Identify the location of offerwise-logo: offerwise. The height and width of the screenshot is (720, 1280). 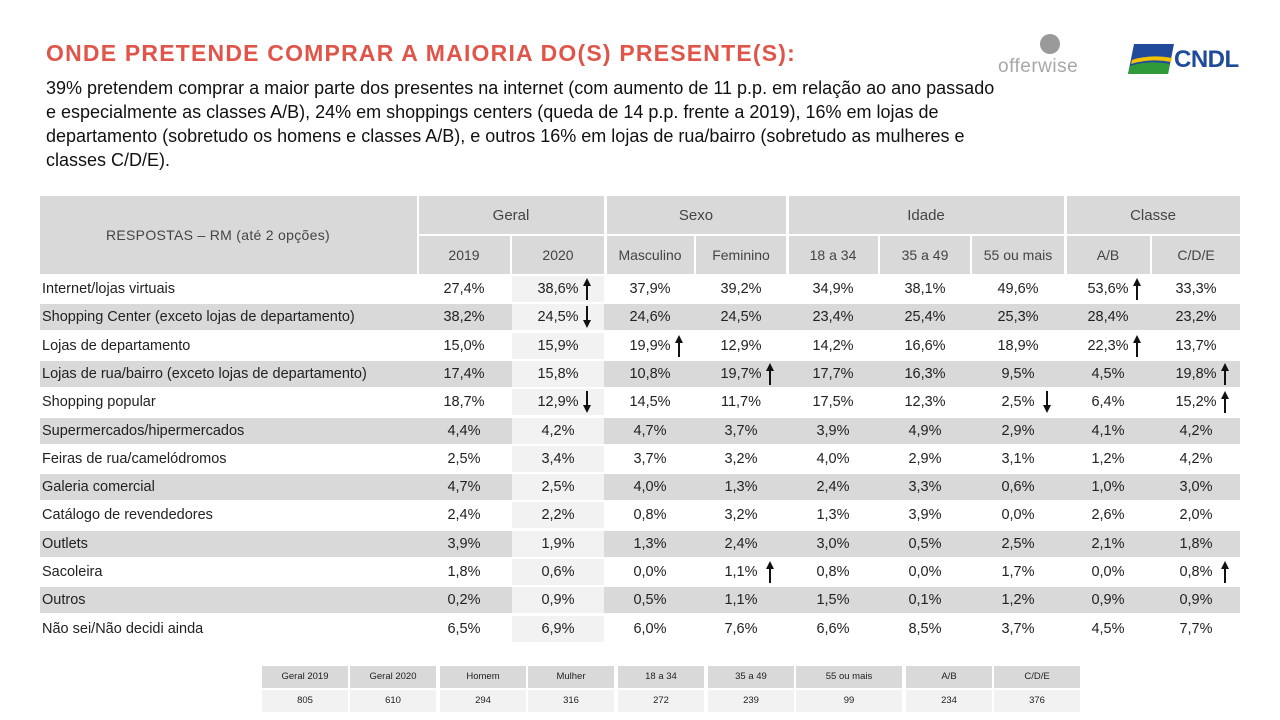
(1052, 56).